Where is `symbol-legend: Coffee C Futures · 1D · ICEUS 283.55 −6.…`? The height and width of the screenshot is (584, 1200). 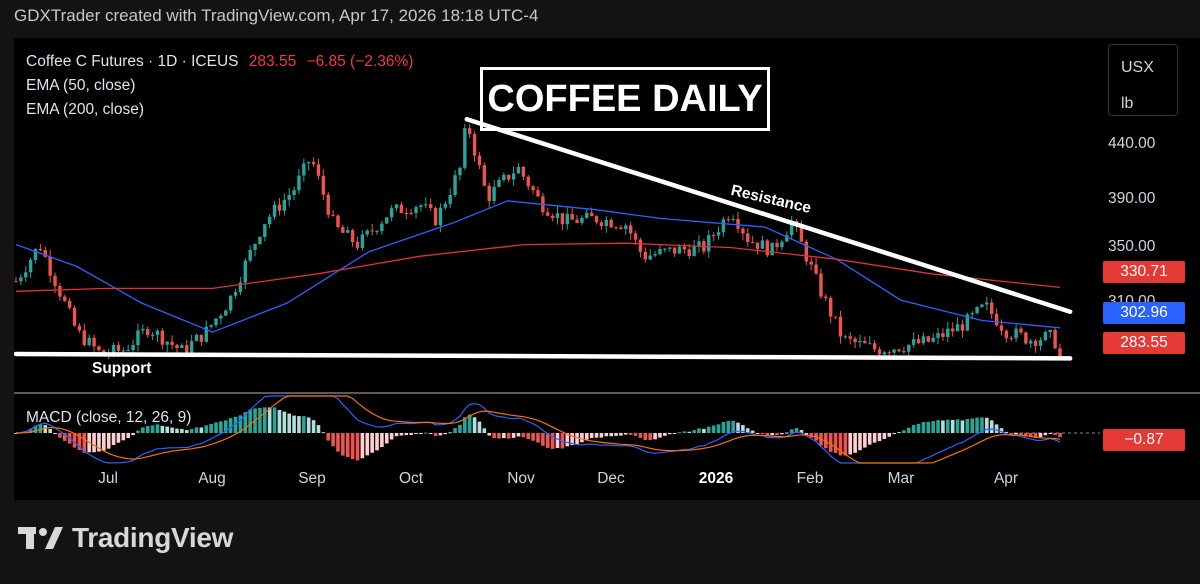 symbol-legend: Coffee C Futures · 1D · ICEUS 283.55 −6.… is located at coordinates (219, 62).